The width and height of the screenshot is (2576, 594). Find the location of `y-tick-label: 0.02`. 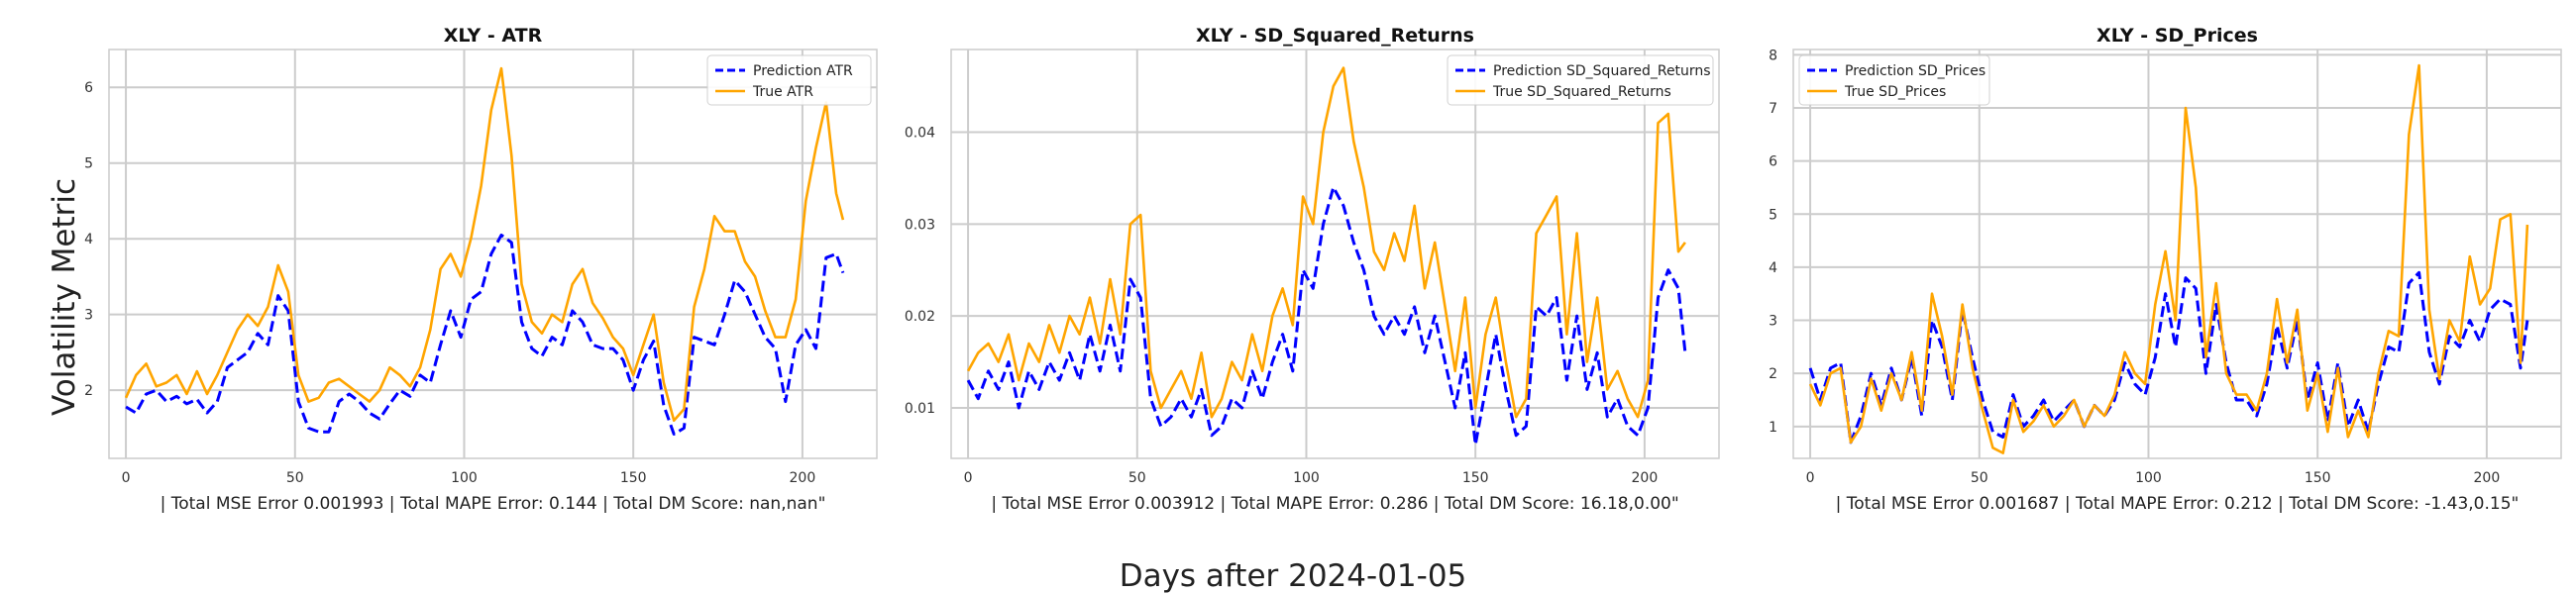

y-tick-label: 0.02 is located at coordinates (920, 317).